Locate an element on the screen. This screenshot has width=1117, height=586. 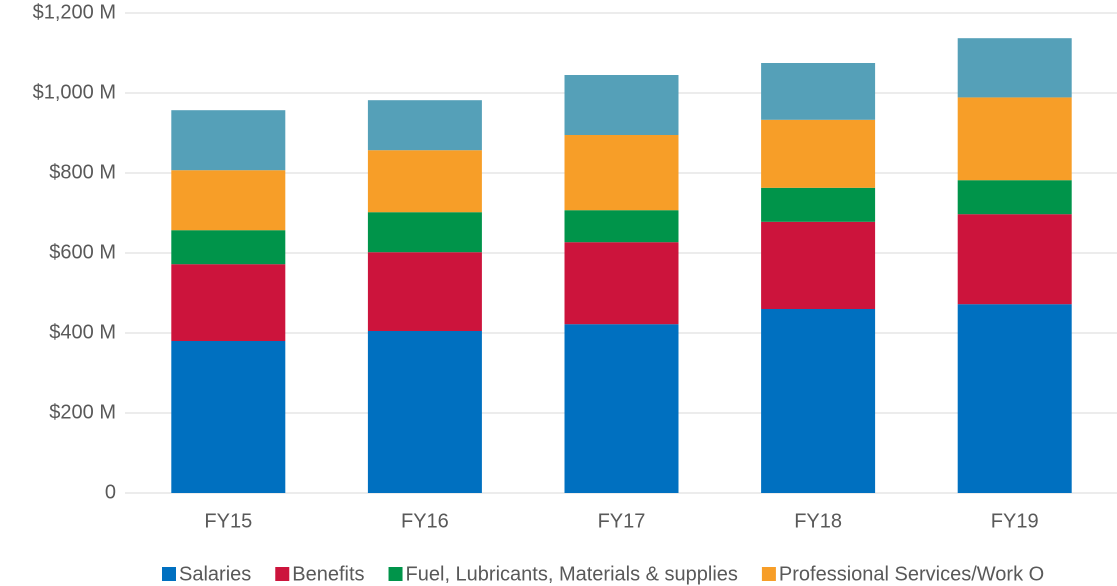
x-tick-label: FY18 is located at coordinates (818, 521).